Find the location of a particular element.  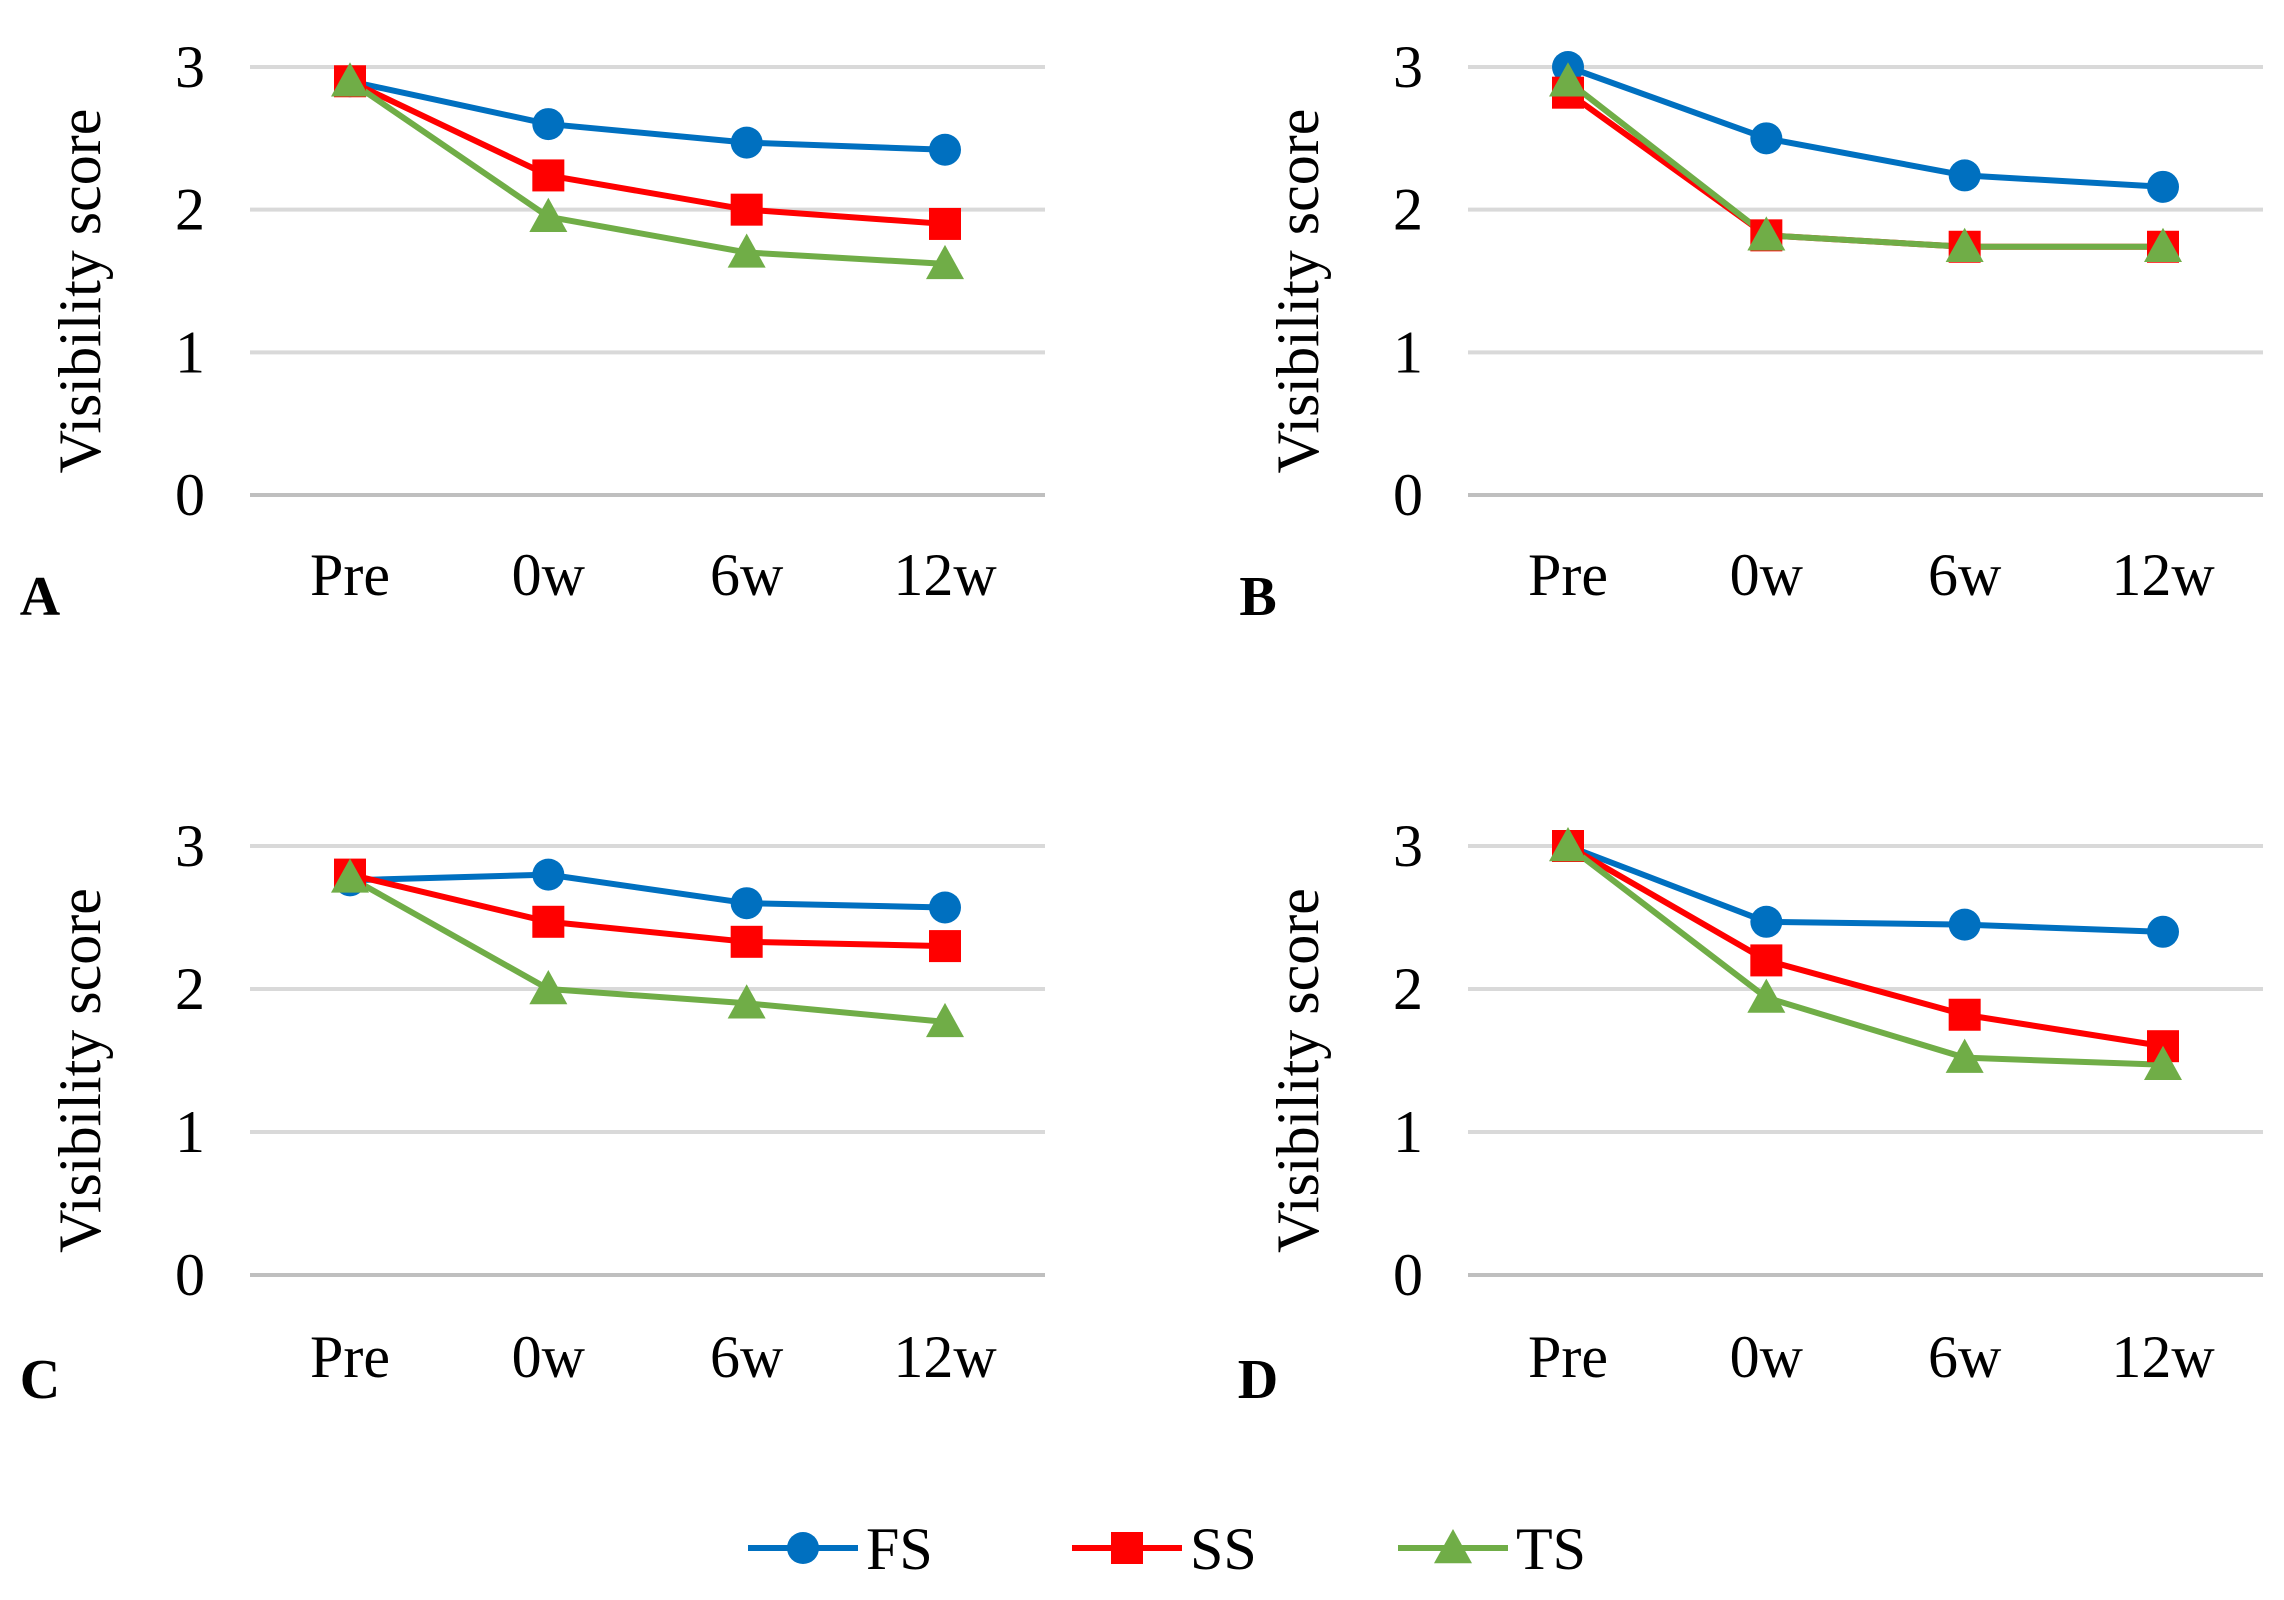

panel-label: D is located at coordinates (1258, 1380).